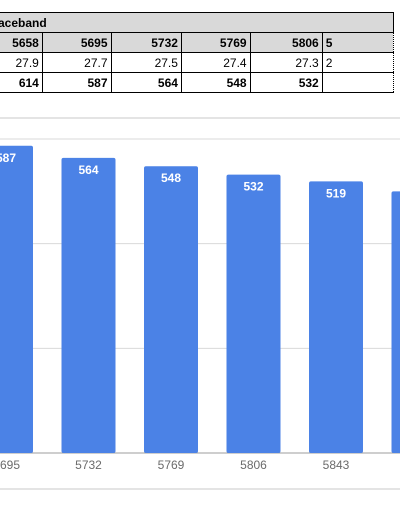  I want to click on data-label: 519, so click(336, 193).